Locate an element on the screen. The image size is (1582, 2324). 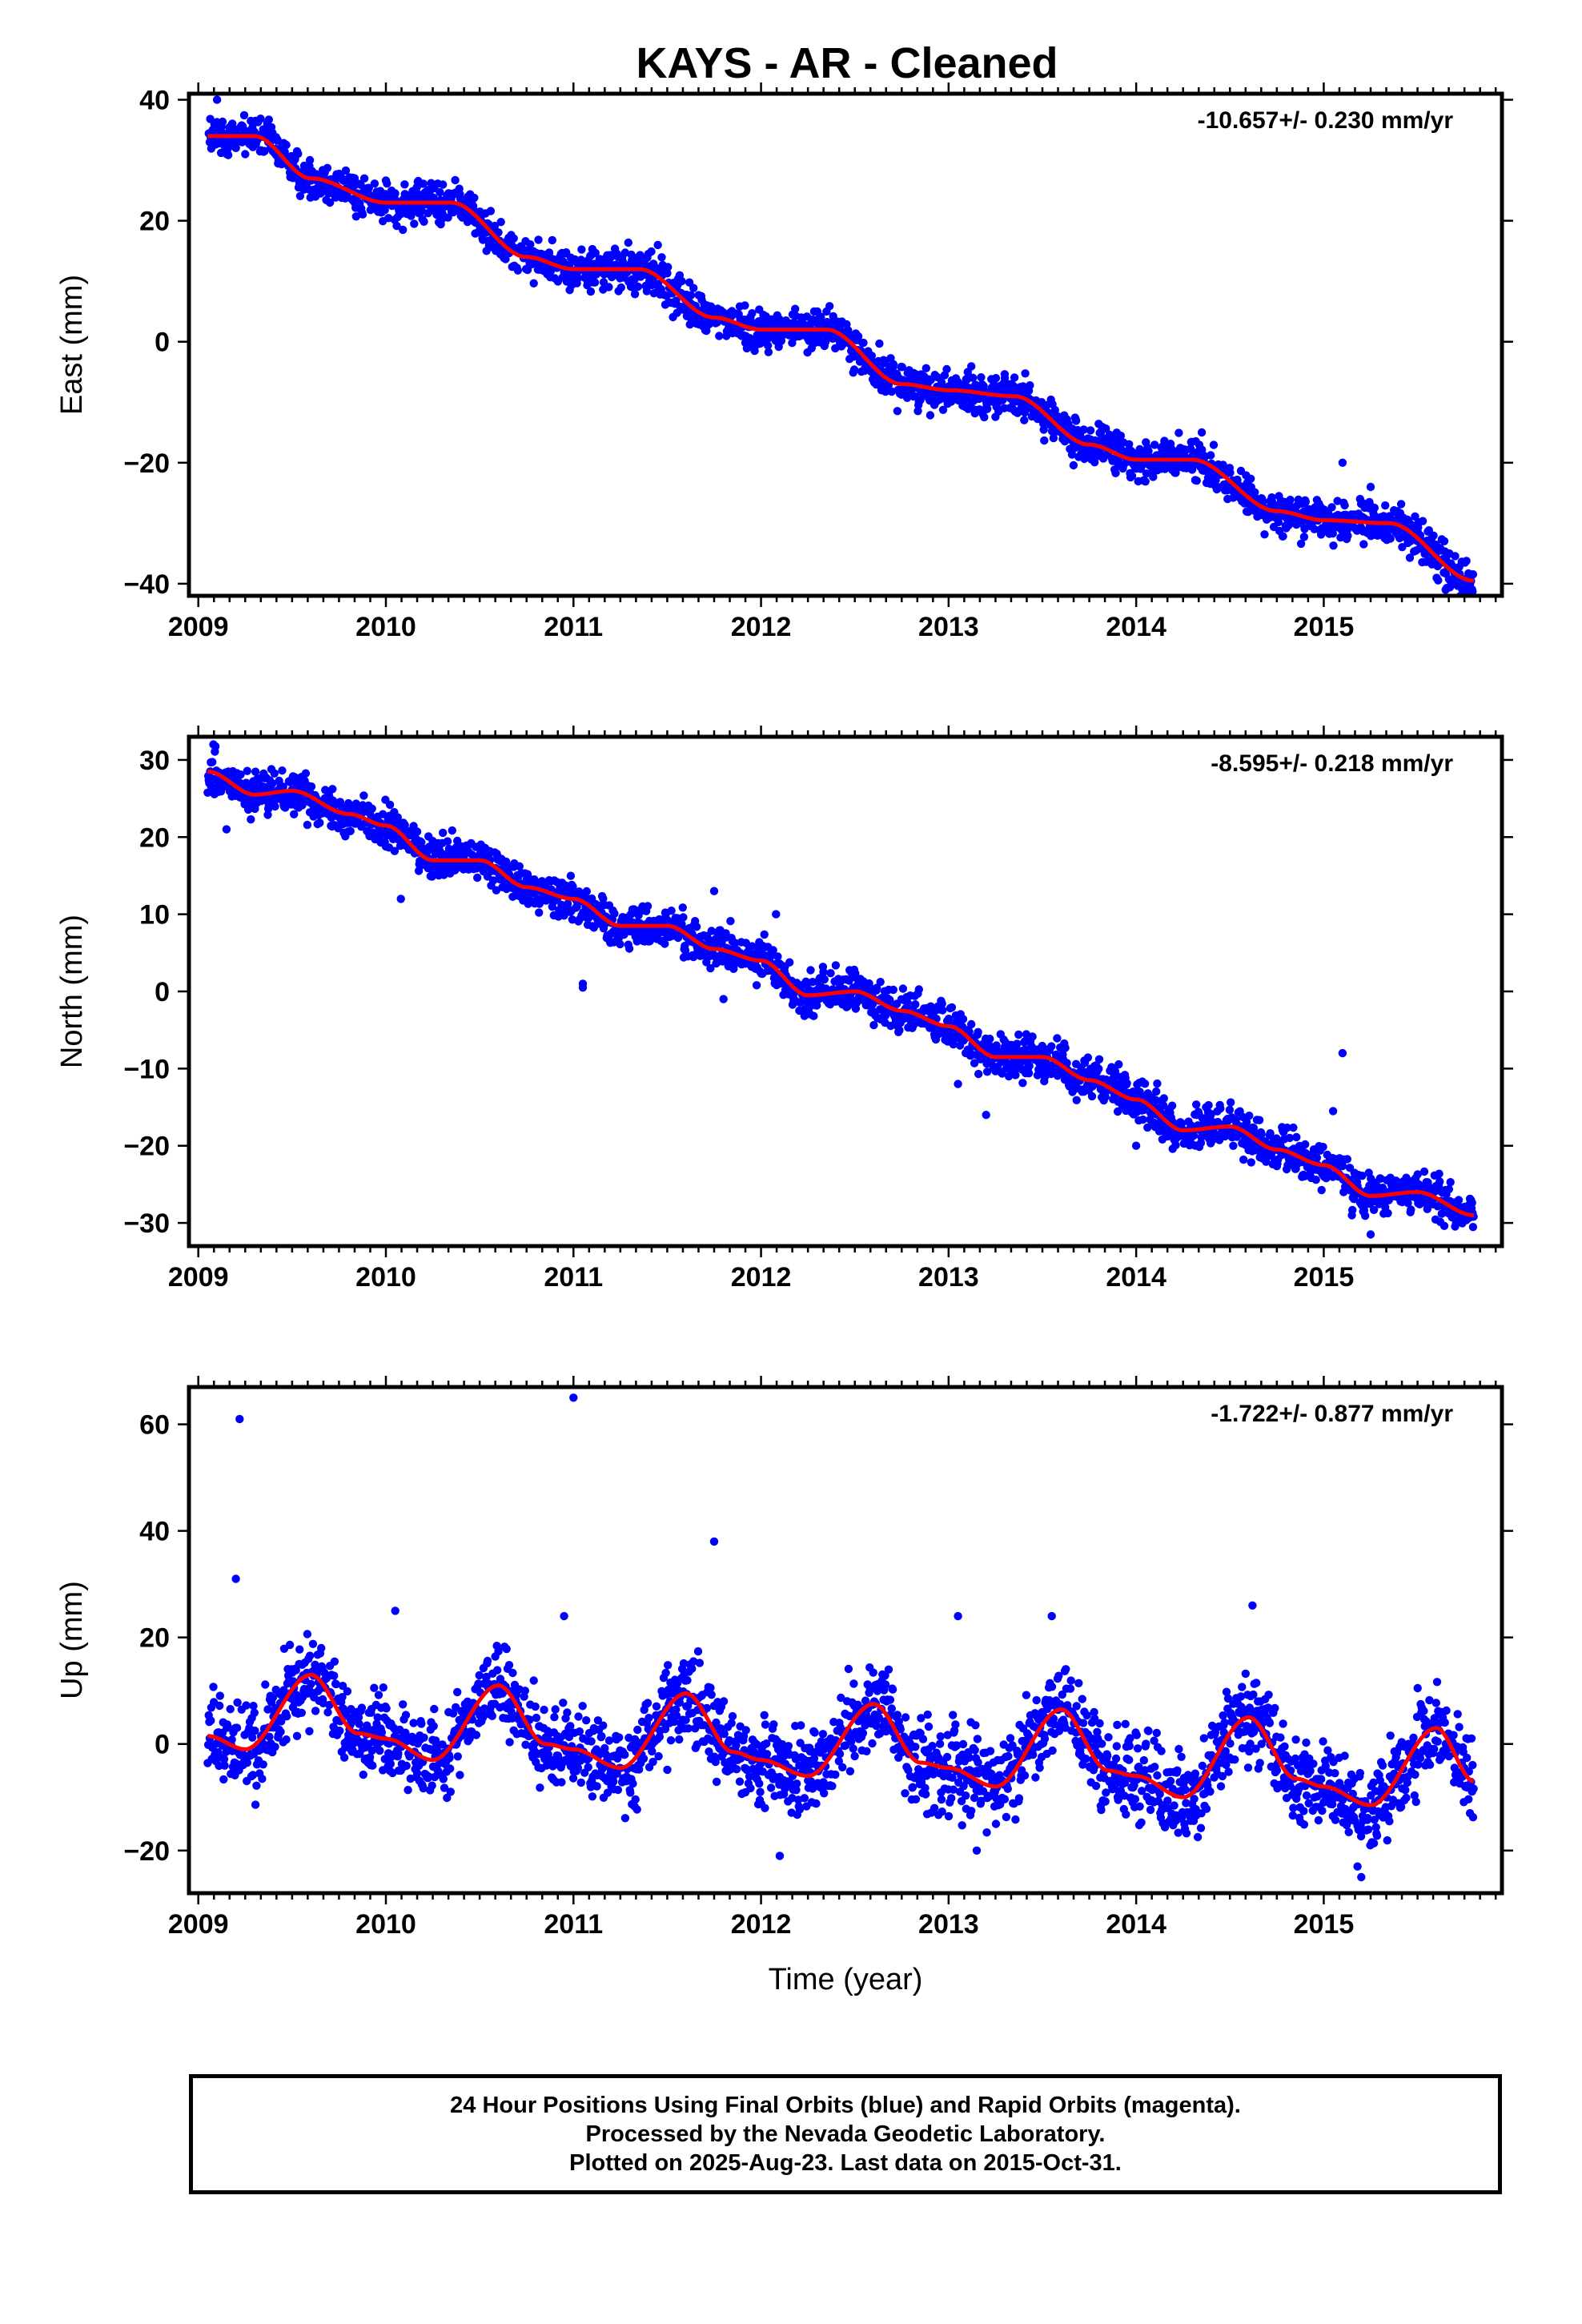
y-tick-label: 0 is located at coordinates (162, 343).